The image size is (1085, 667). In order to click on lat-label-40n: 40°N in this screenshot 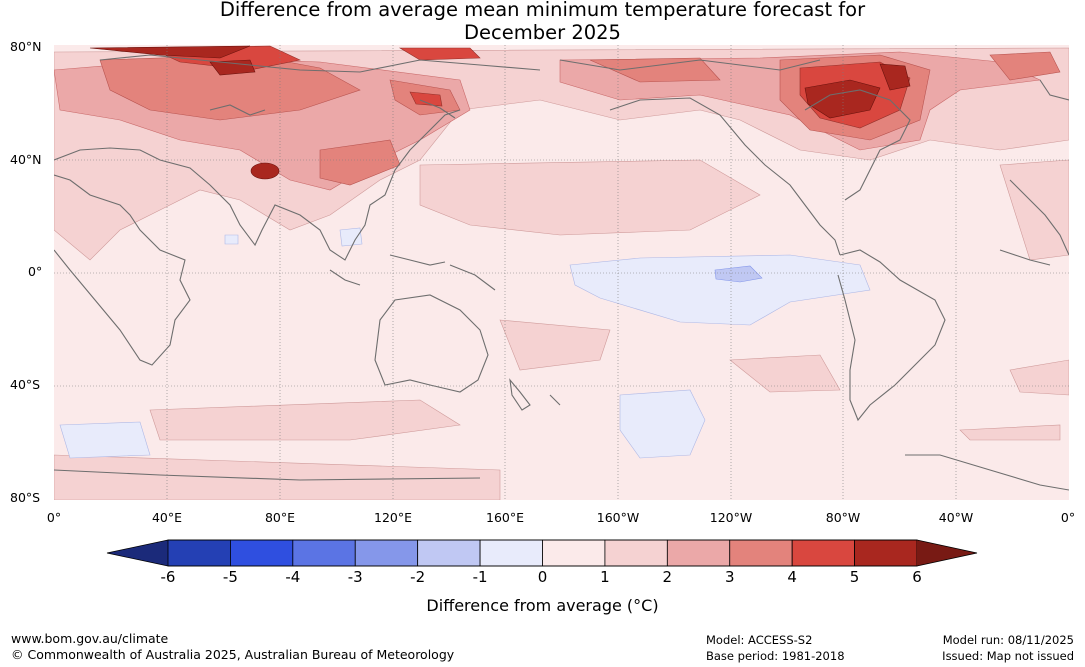, I will do `click(26, 159)`.